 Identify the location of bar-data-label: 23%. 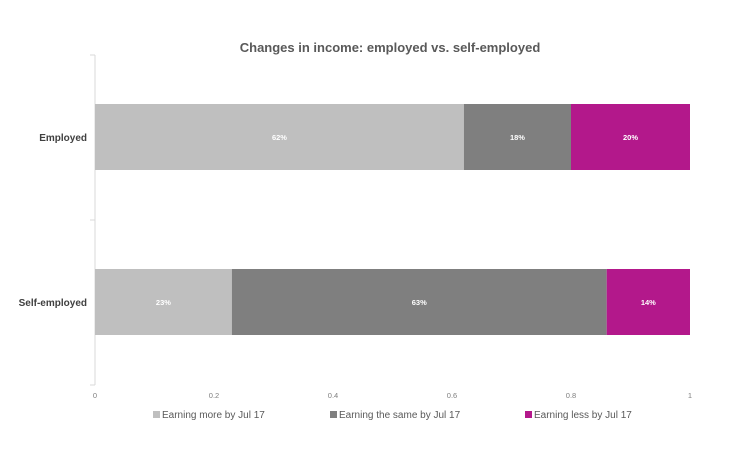
(163, 302).